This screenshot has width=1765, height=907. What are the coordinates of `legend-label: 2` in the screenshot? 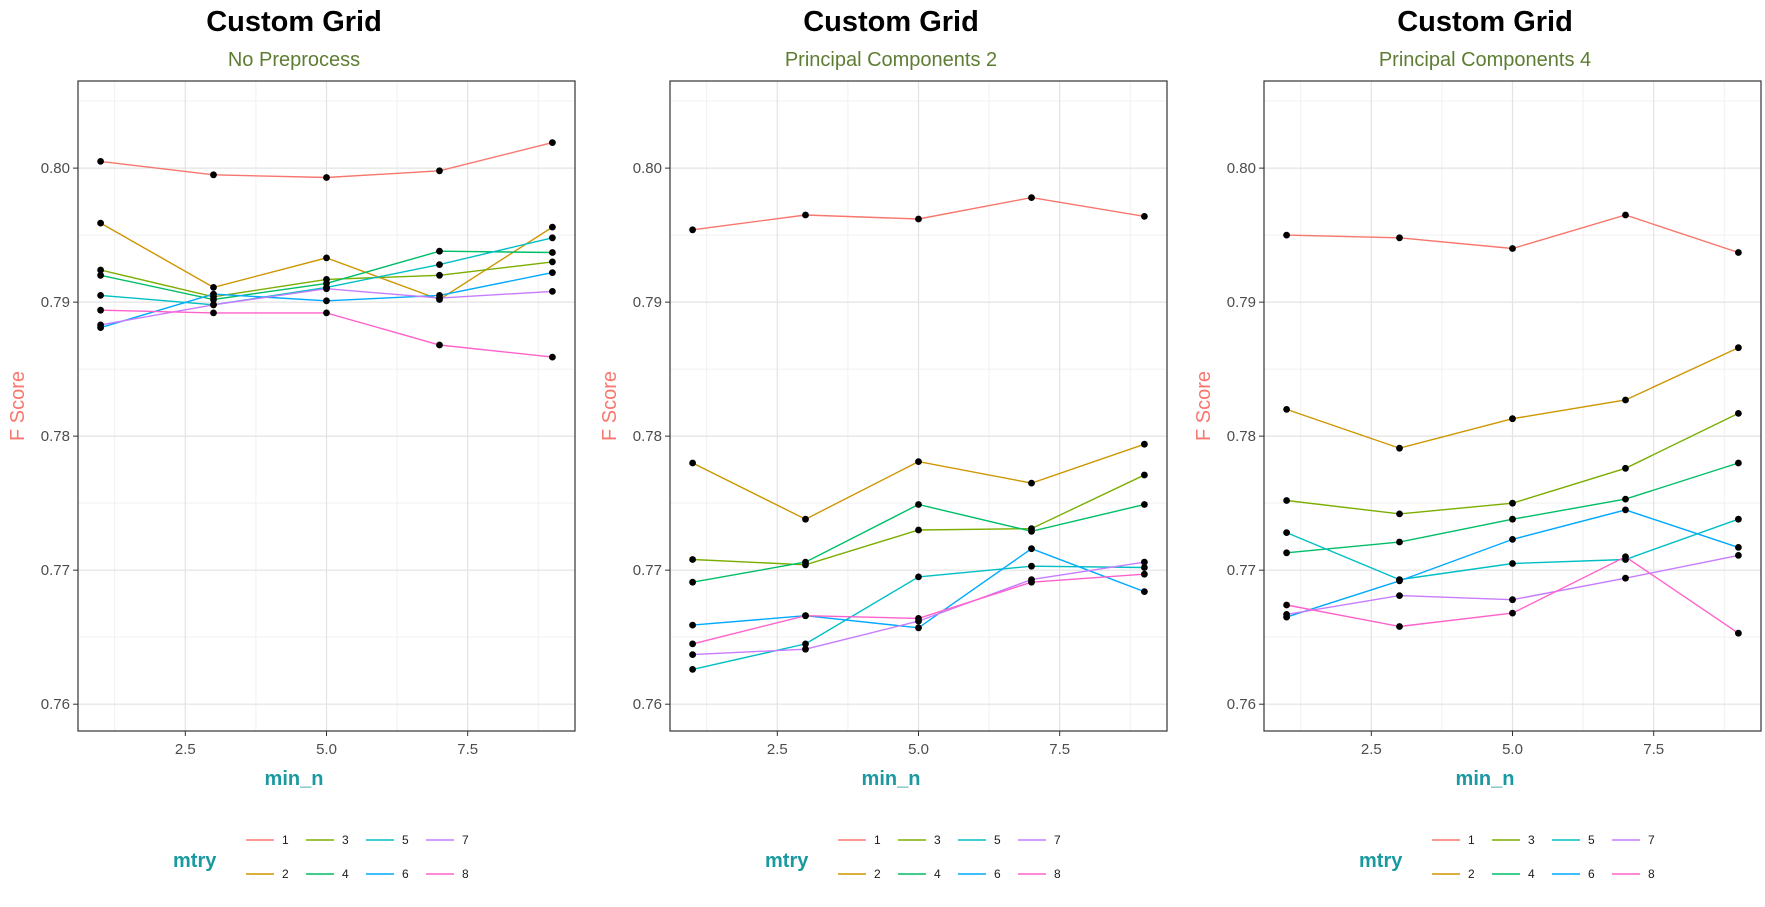 It's located at (877, 874).